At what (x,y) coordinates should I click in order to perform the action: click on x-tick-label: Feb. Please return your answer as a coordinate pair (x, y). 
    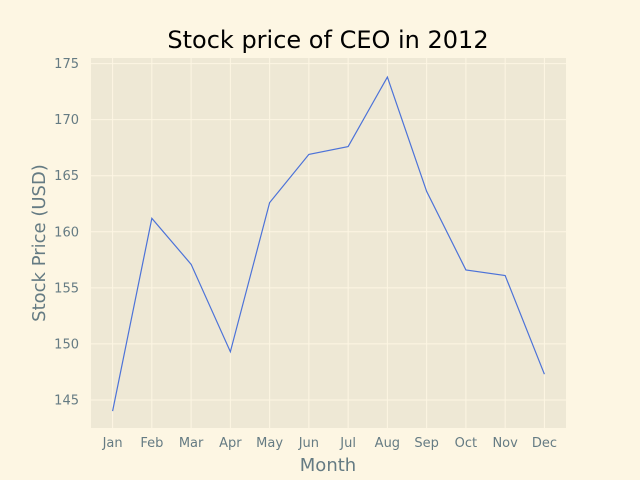
    Looking at the image, I should click on (151, 443).